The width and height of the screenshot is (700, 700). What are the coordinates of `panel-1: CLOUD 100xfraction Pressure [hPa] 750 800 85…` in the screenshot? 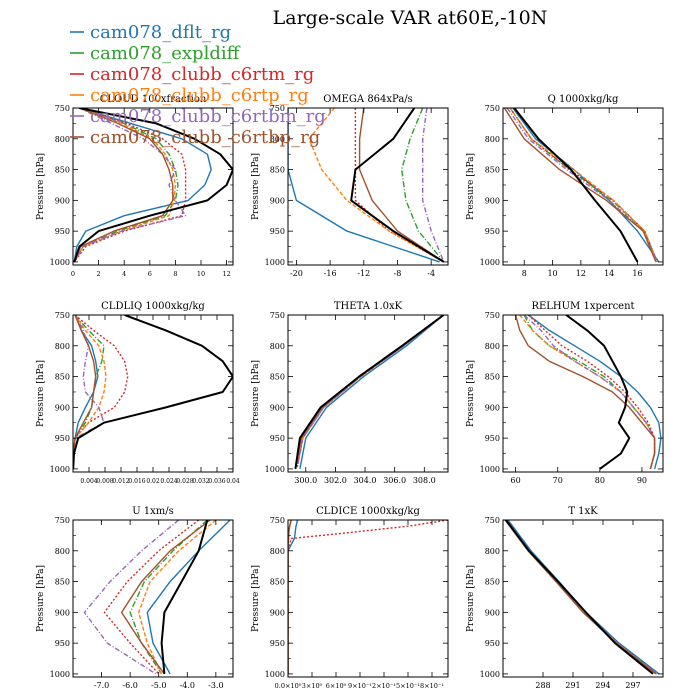 It's located at (135, 186).